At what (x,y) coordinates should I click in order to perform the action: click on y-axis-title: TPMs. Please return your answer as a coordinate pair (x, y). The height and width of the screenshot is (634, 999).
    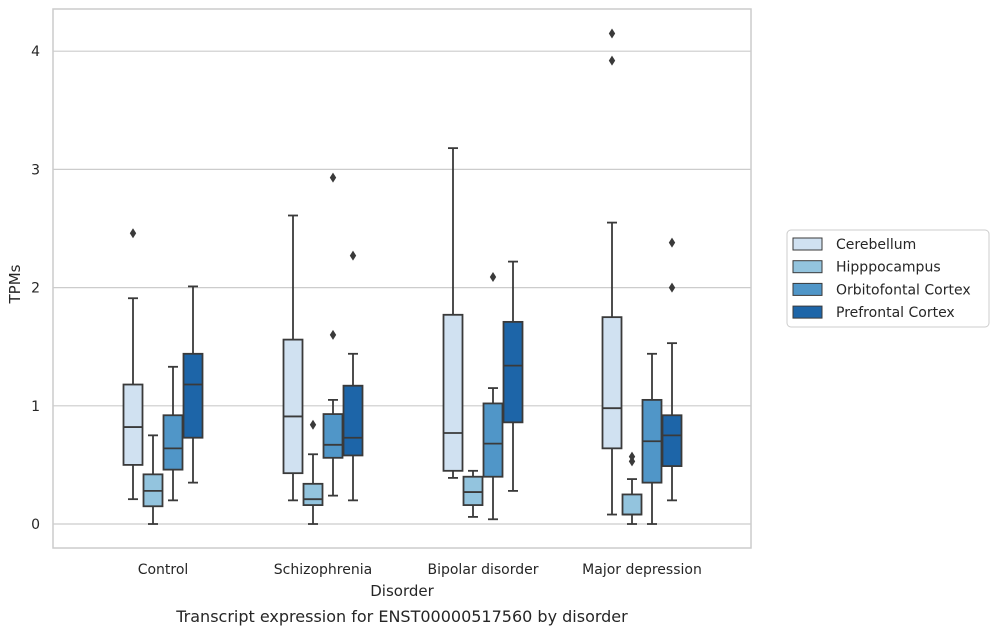
    Looking at the image, I should click on (15, 284).